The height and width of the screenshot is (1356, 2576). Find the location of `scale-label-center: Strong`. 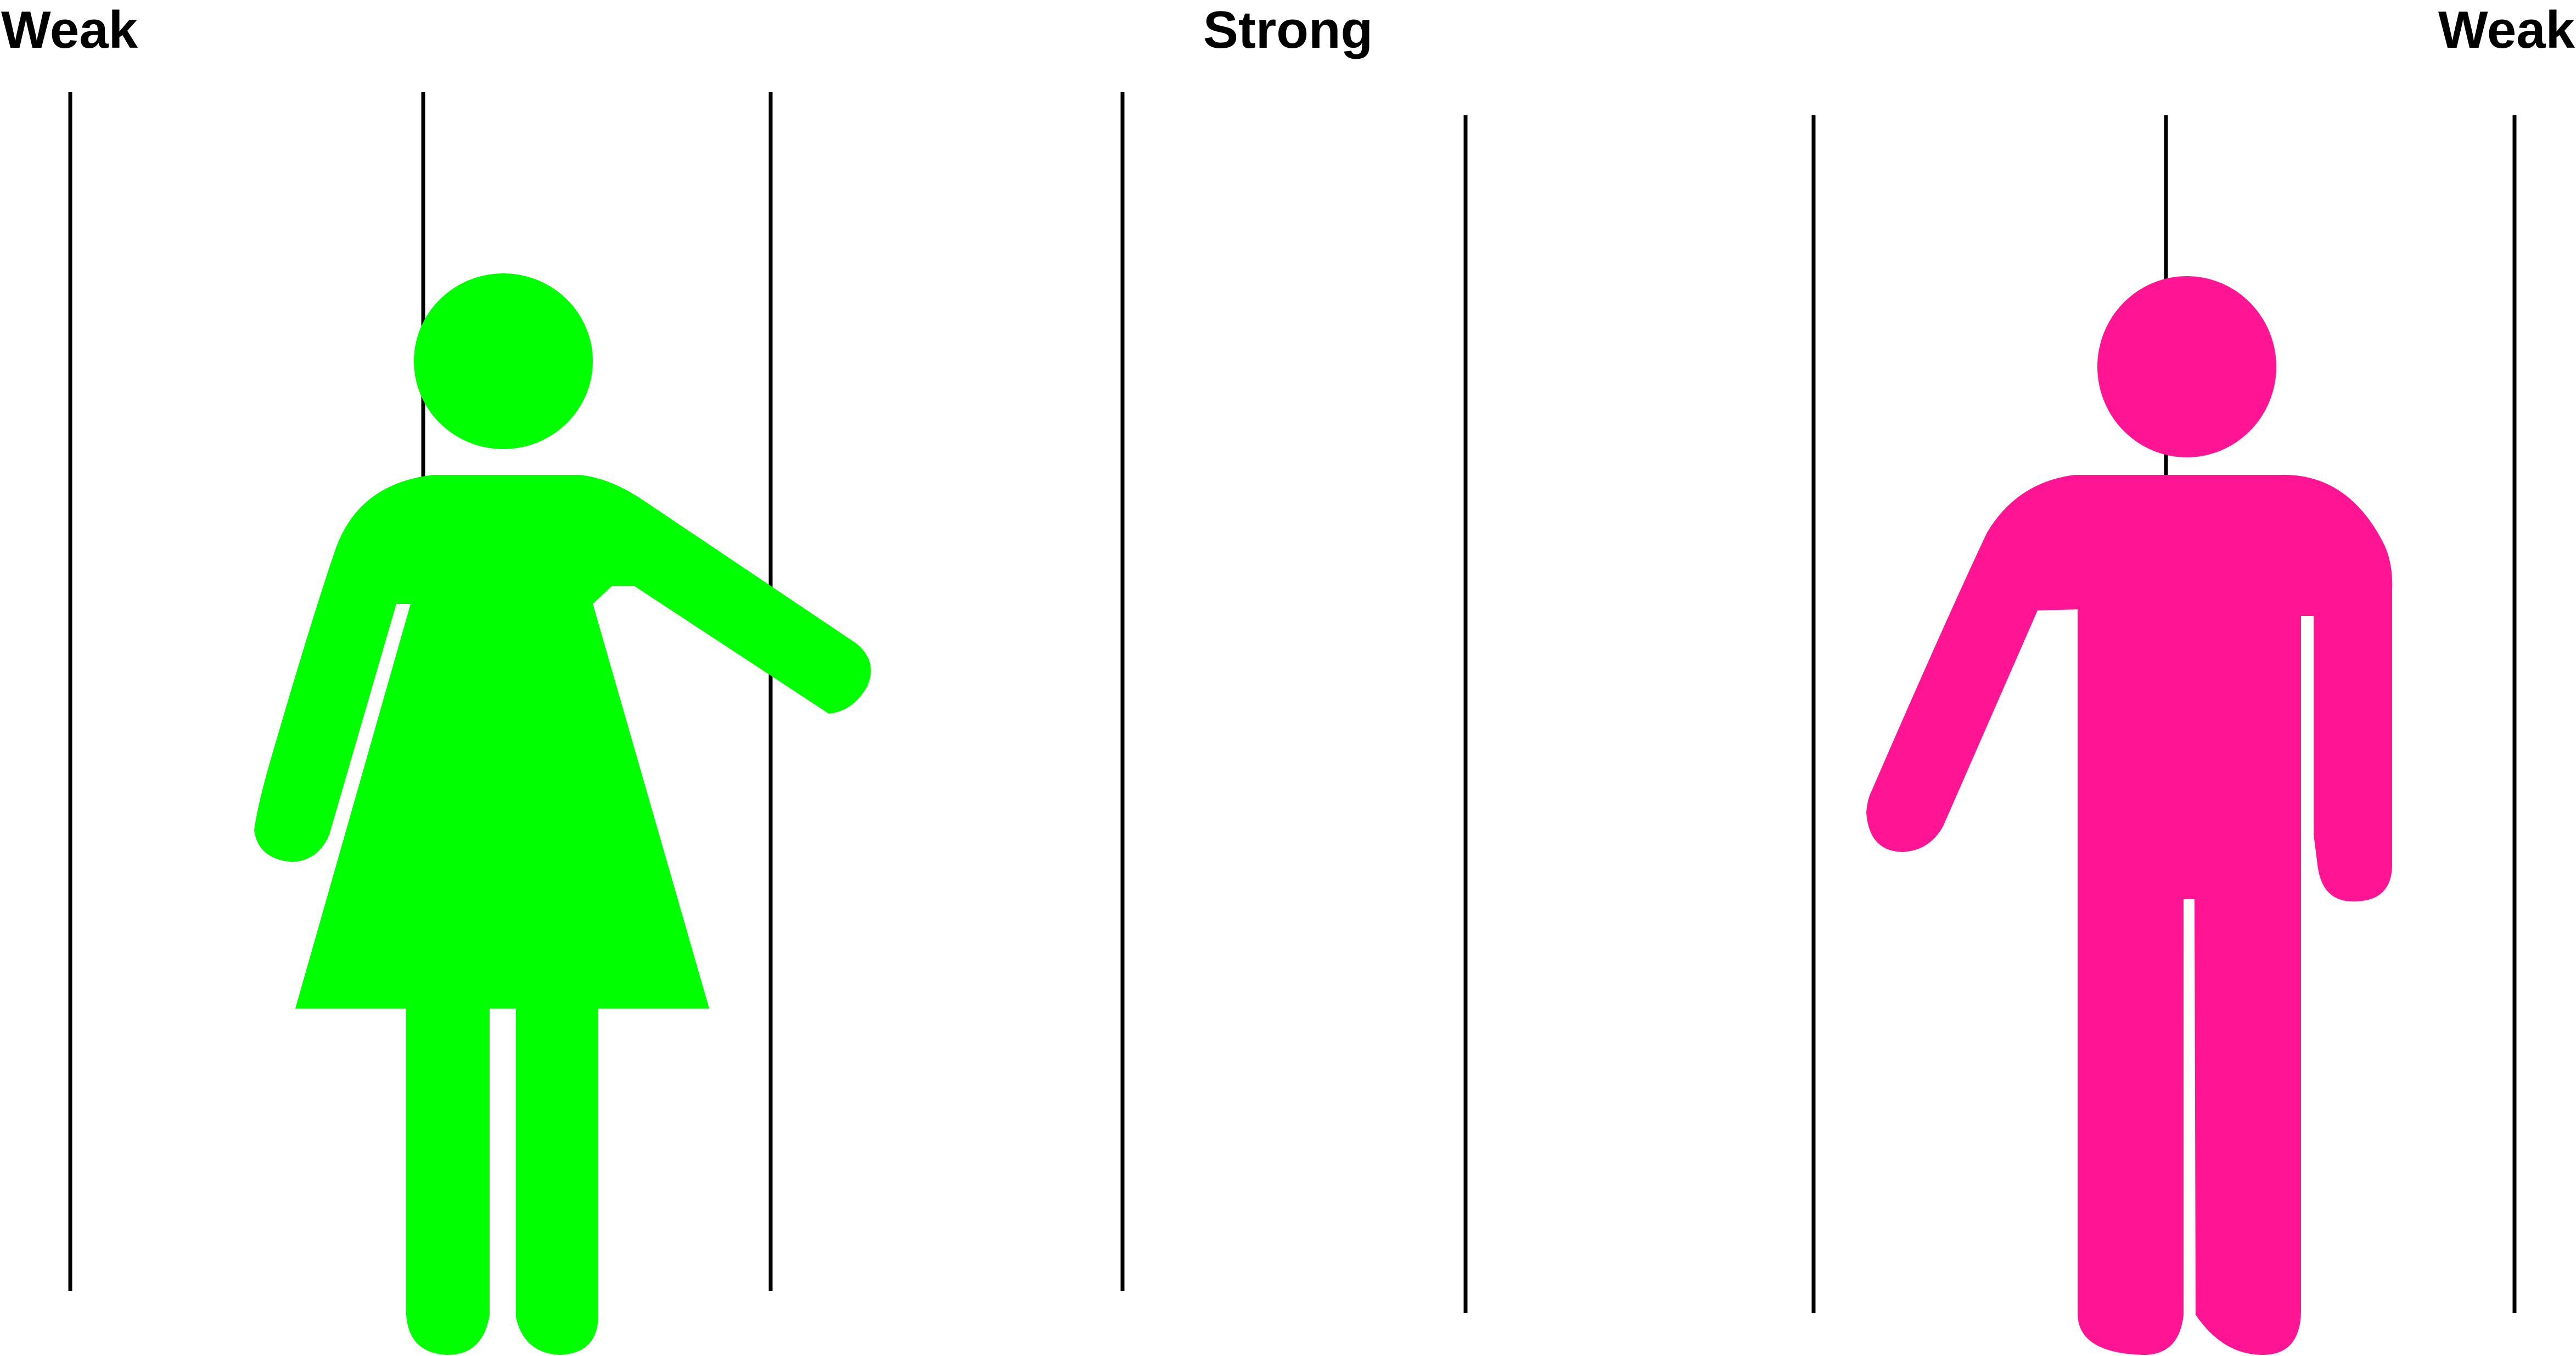

scale-label-center: Strong is located at coordinates (1288, 30).